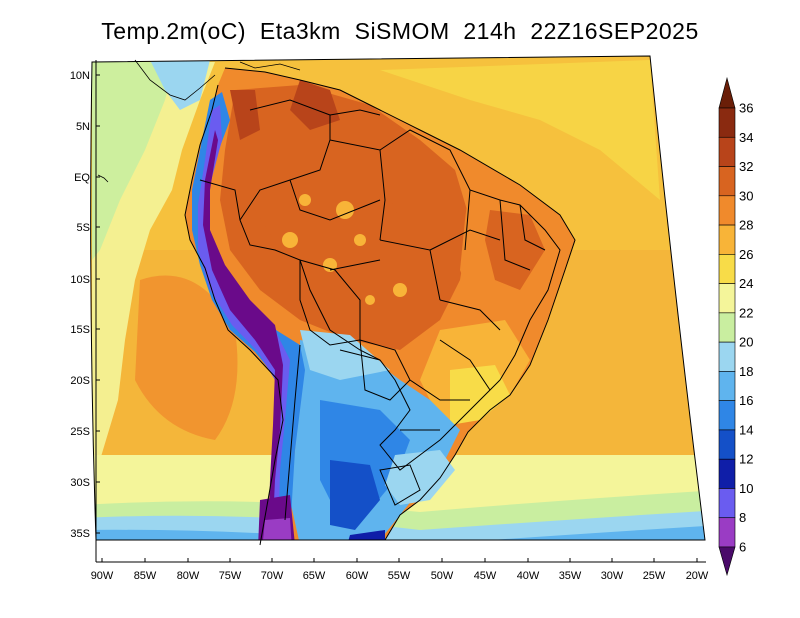 Image resolution: width=800 pixels, height=618 pixels. I want to click on colorbar: 6 8 10 12 14 16 18 20 22 24 26 28 30 32 34 36, so click(735, 326).